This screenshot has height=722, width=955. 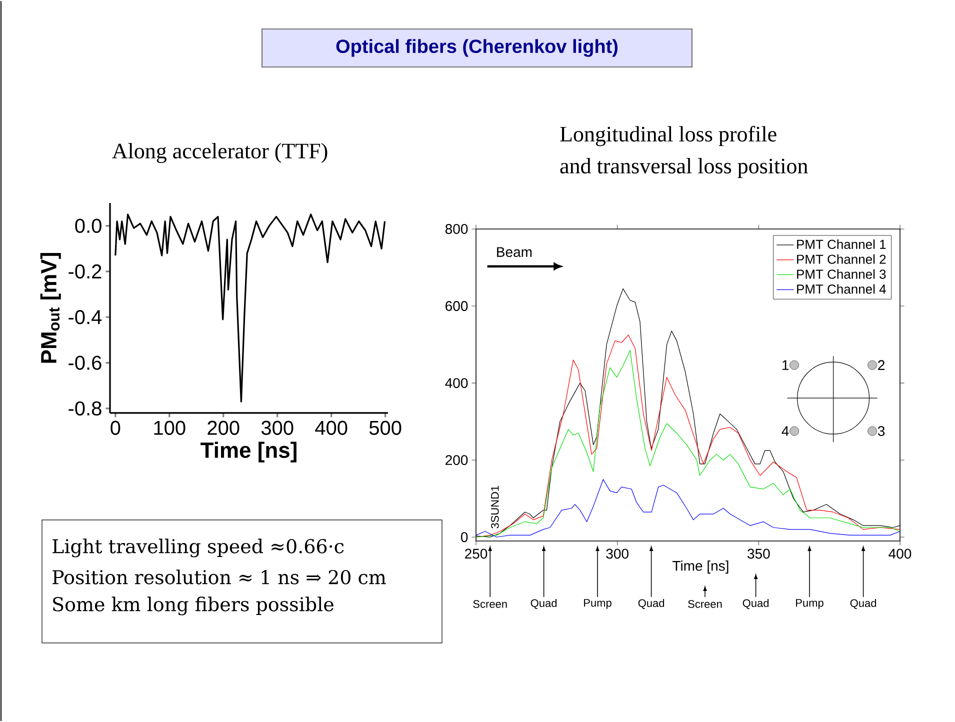 What do you see at coordinates (495, 507) in the screenshot?
I see `annotation: 3SUND1` at bounding box center [495, 507].